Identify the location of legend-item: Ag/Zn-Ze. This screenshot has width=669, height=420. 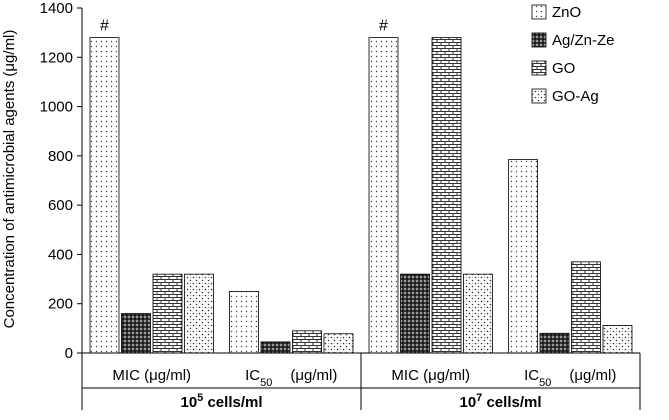
(573, 40).